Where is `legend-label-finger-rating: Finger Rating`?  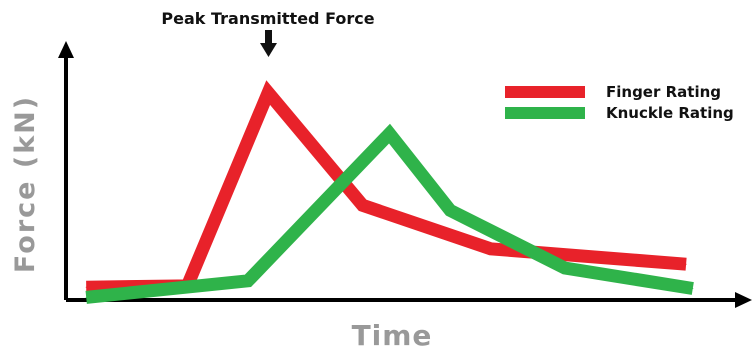 legend-label-finger-rating: Finger Rating is located at coordinates (663, 92).